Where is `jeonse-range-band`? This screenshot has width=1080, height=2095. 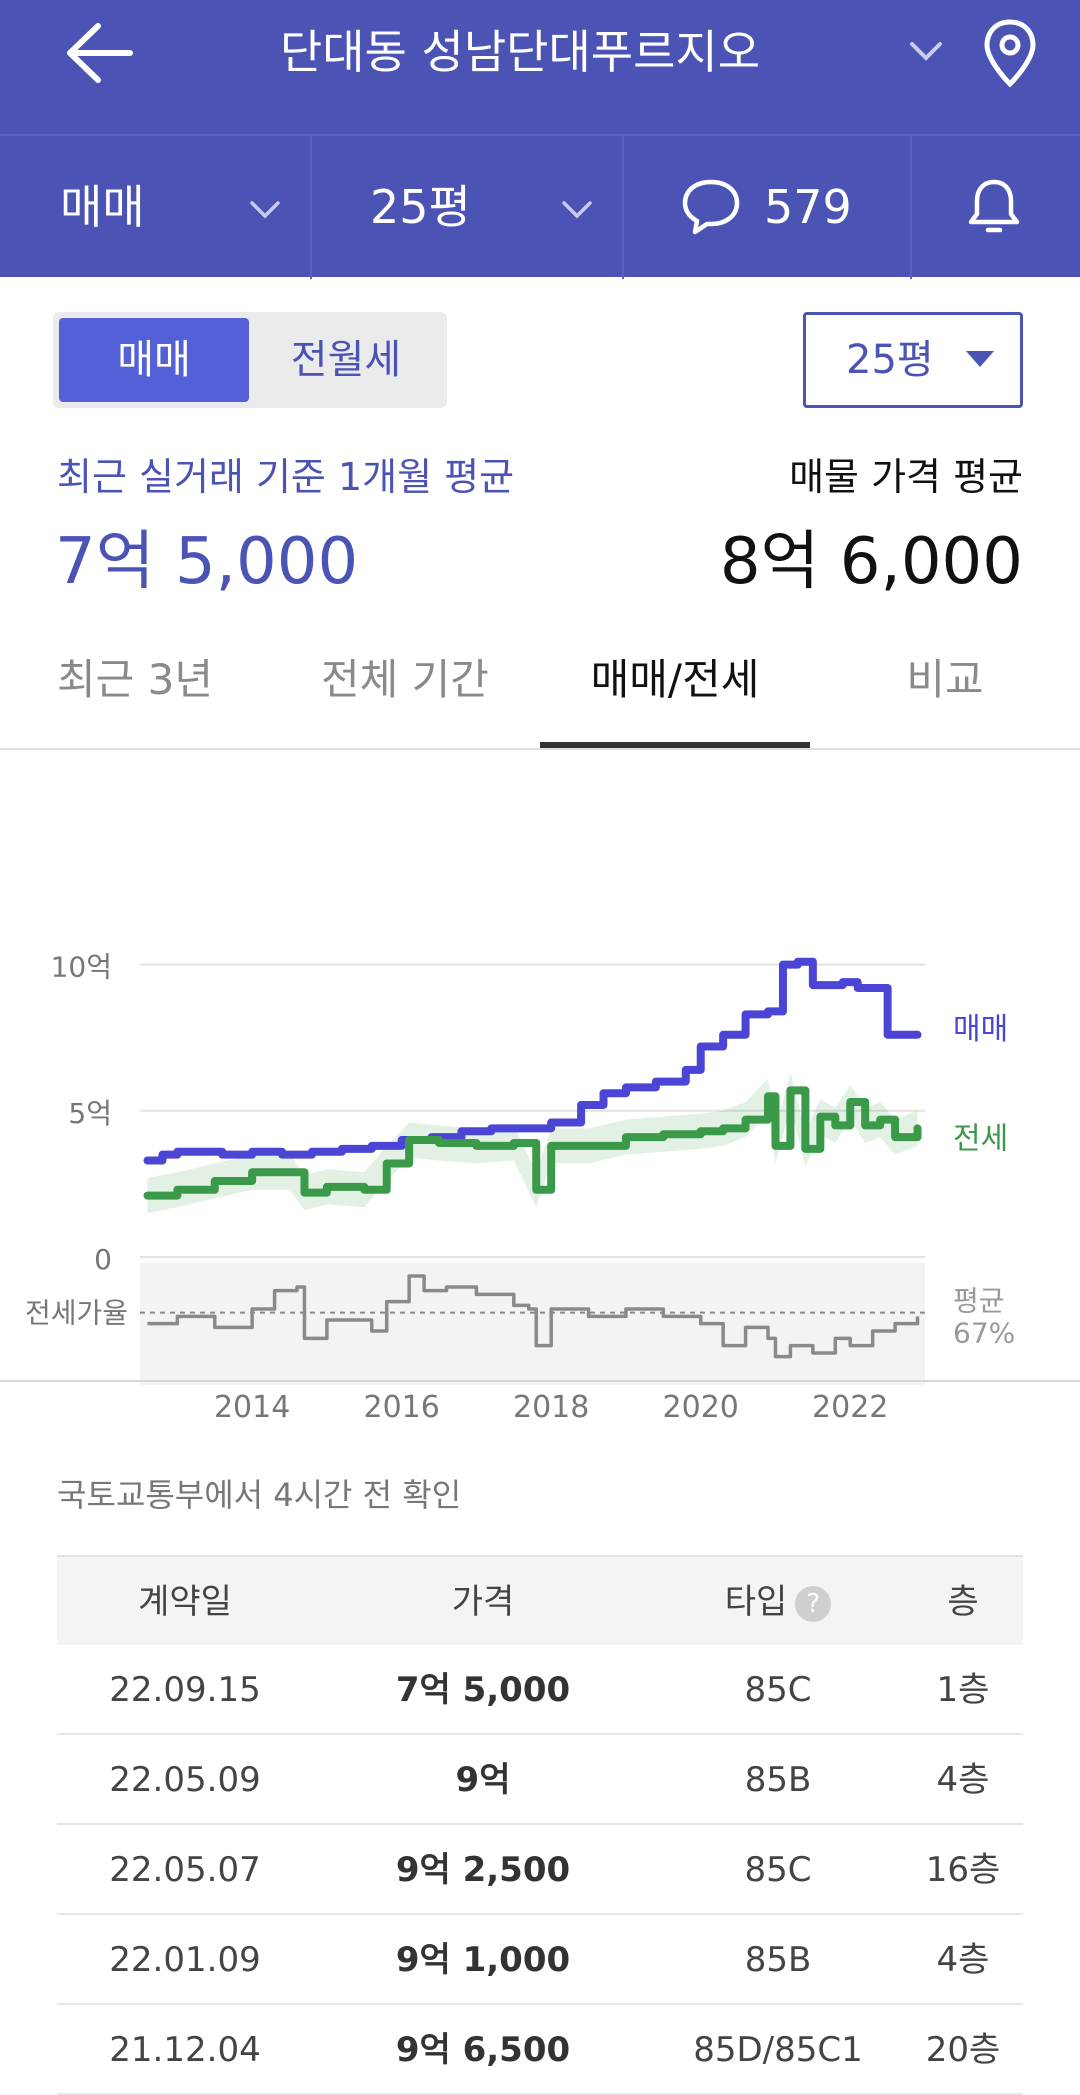
jeonse-range-band is located at coordinates (532, 1143).